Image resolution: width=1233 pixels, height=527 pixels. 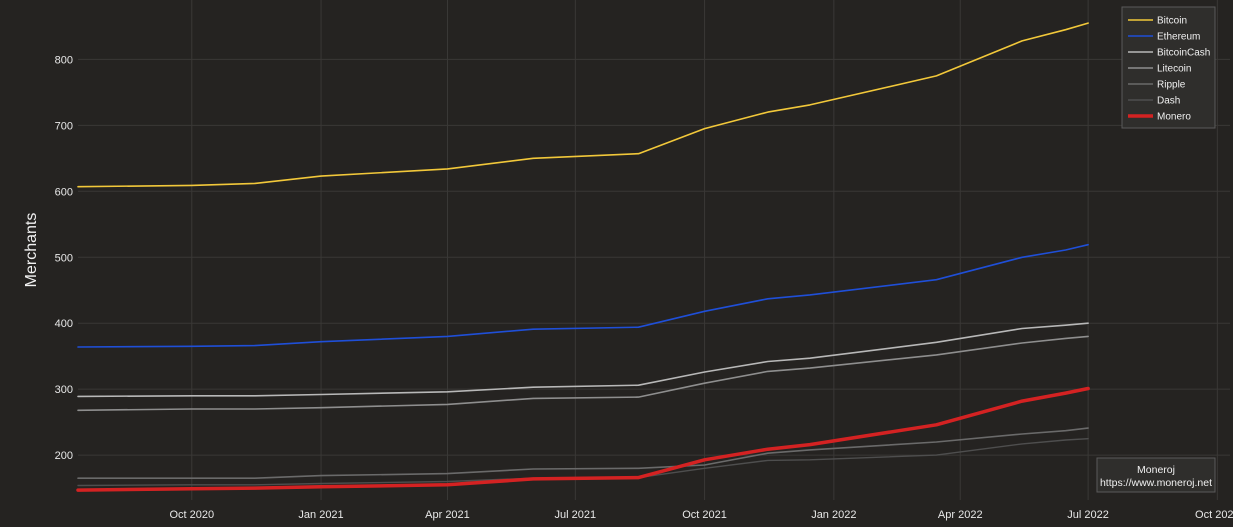 What do you see at coordinates (64, 60) in the screenshot?
I see `y-tick-label: 800` at bounding box center [64, 60].